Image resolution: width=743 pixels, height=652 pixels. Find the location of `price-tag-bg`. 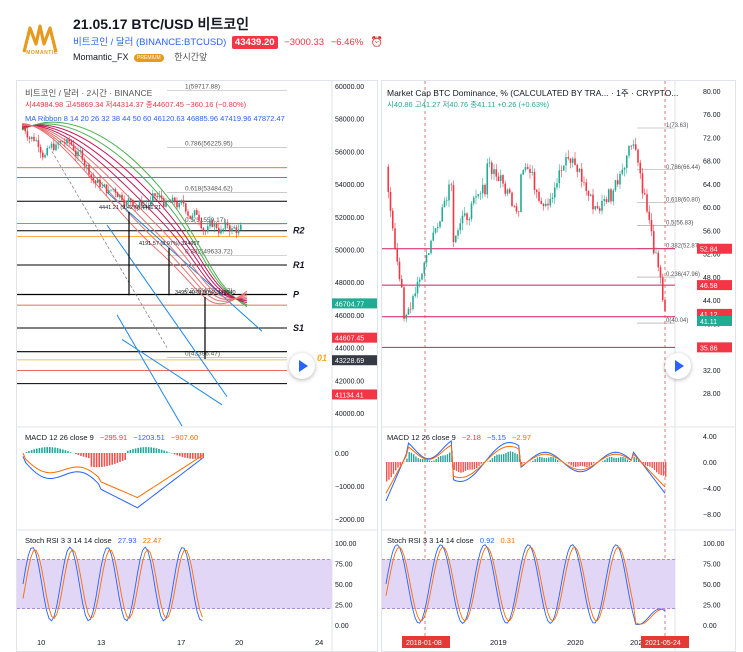

price-tag-bg is located at coordinates (354, 394).